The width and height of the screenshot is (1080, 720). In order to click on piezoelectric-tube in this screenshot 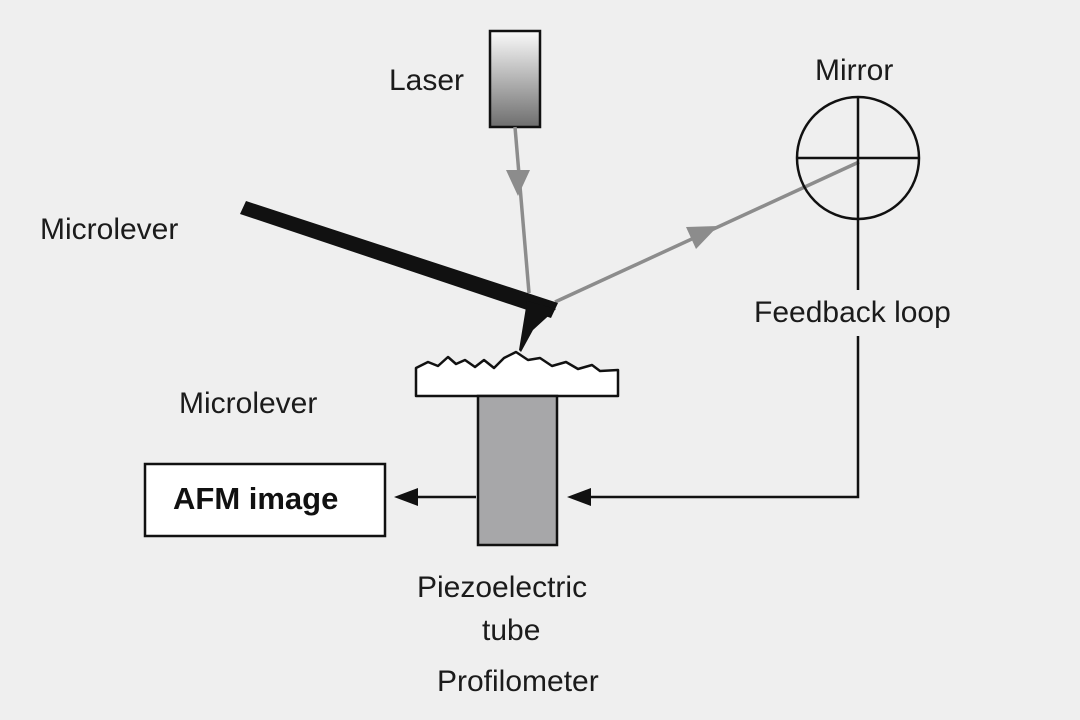, I will do `click(517, 470)`.